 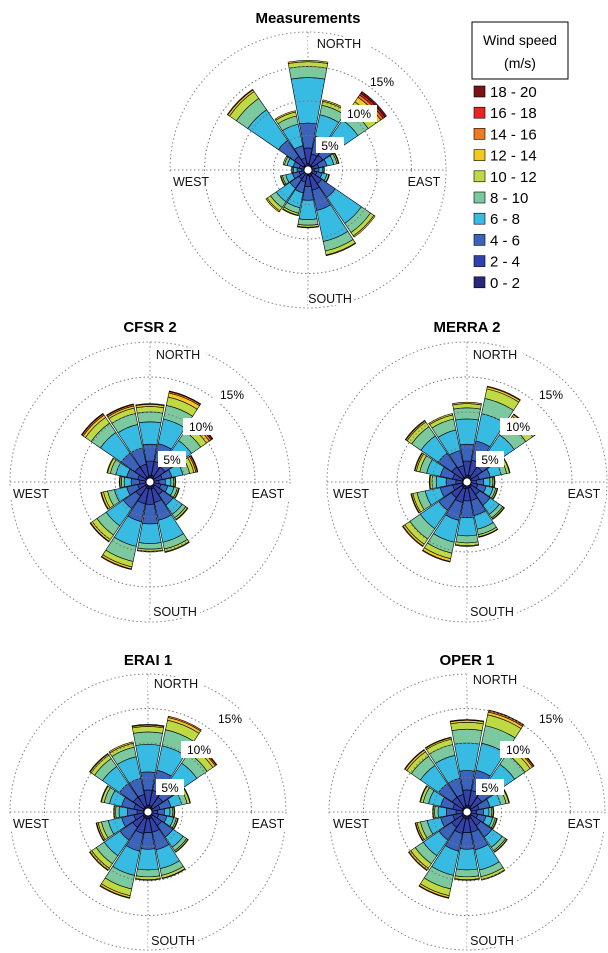 I want to click on legend-item-label: 4 - 6, so click(x=505, y=240).